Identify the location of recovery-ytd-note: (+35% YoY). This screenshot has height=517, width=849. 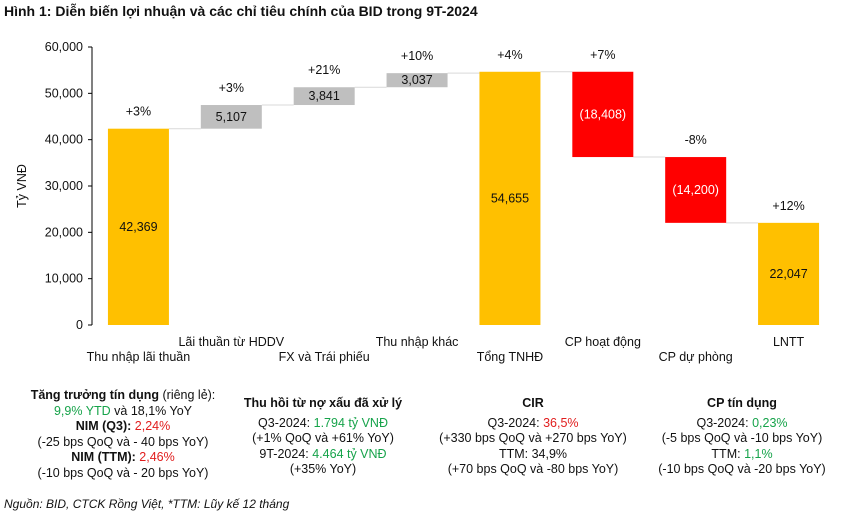
(323, 469).